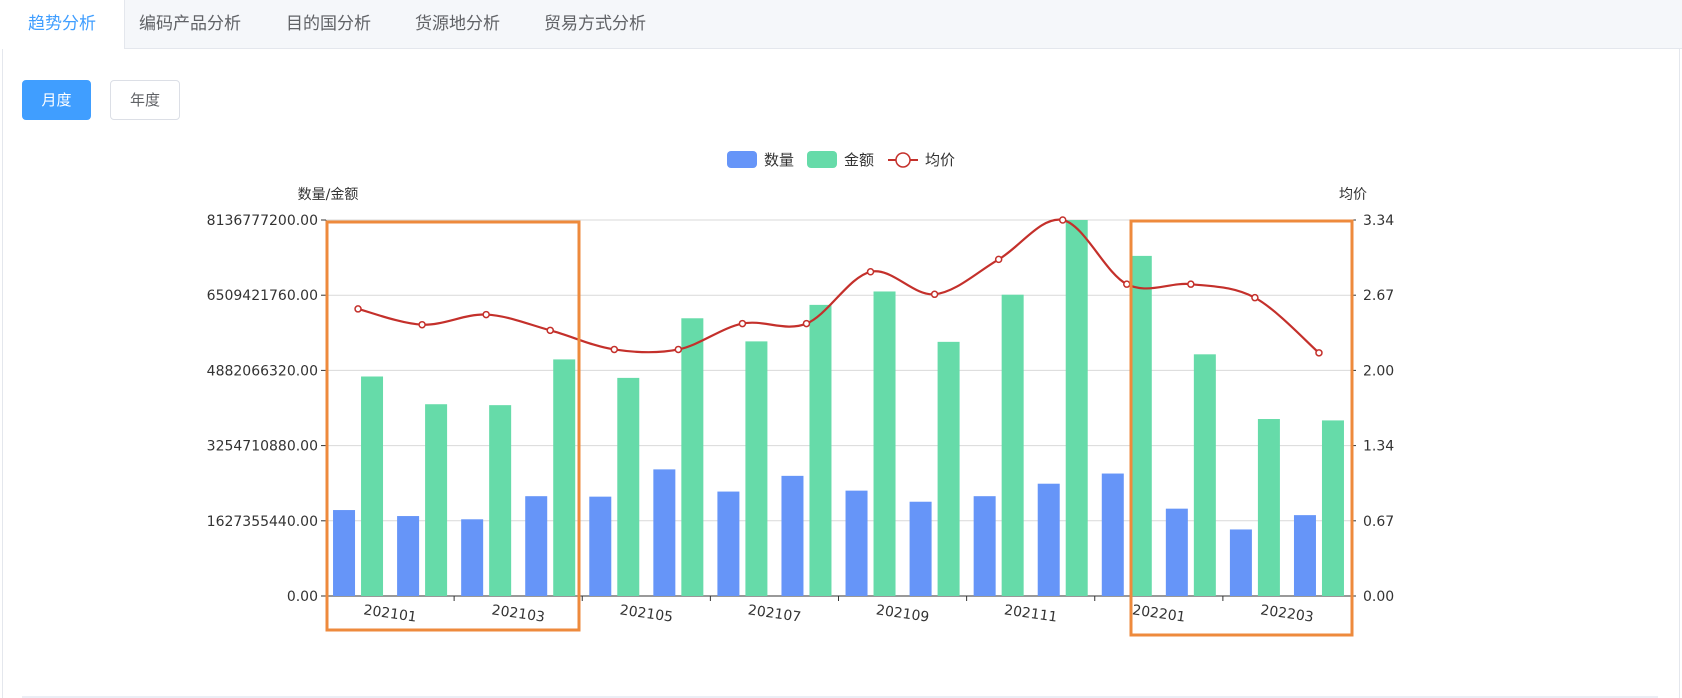 This screenshot has height=698, width=1682. Describe the element at coordinates (1286, 613) in the screenshot. I see `x-tick-label: 202203` at that location.